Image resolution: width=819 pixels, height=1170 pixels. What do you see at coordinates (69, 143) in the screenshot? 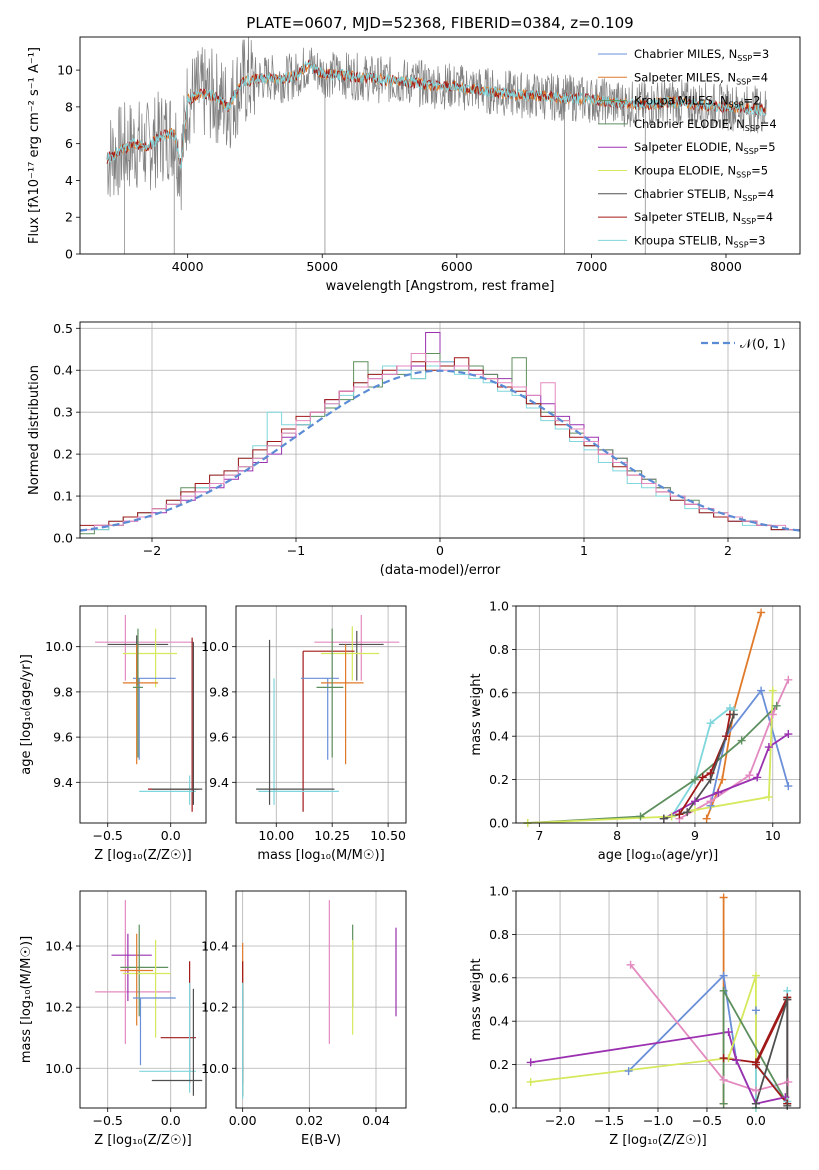
I see `y-tick-label: 6` at bounding box center [69, 143].